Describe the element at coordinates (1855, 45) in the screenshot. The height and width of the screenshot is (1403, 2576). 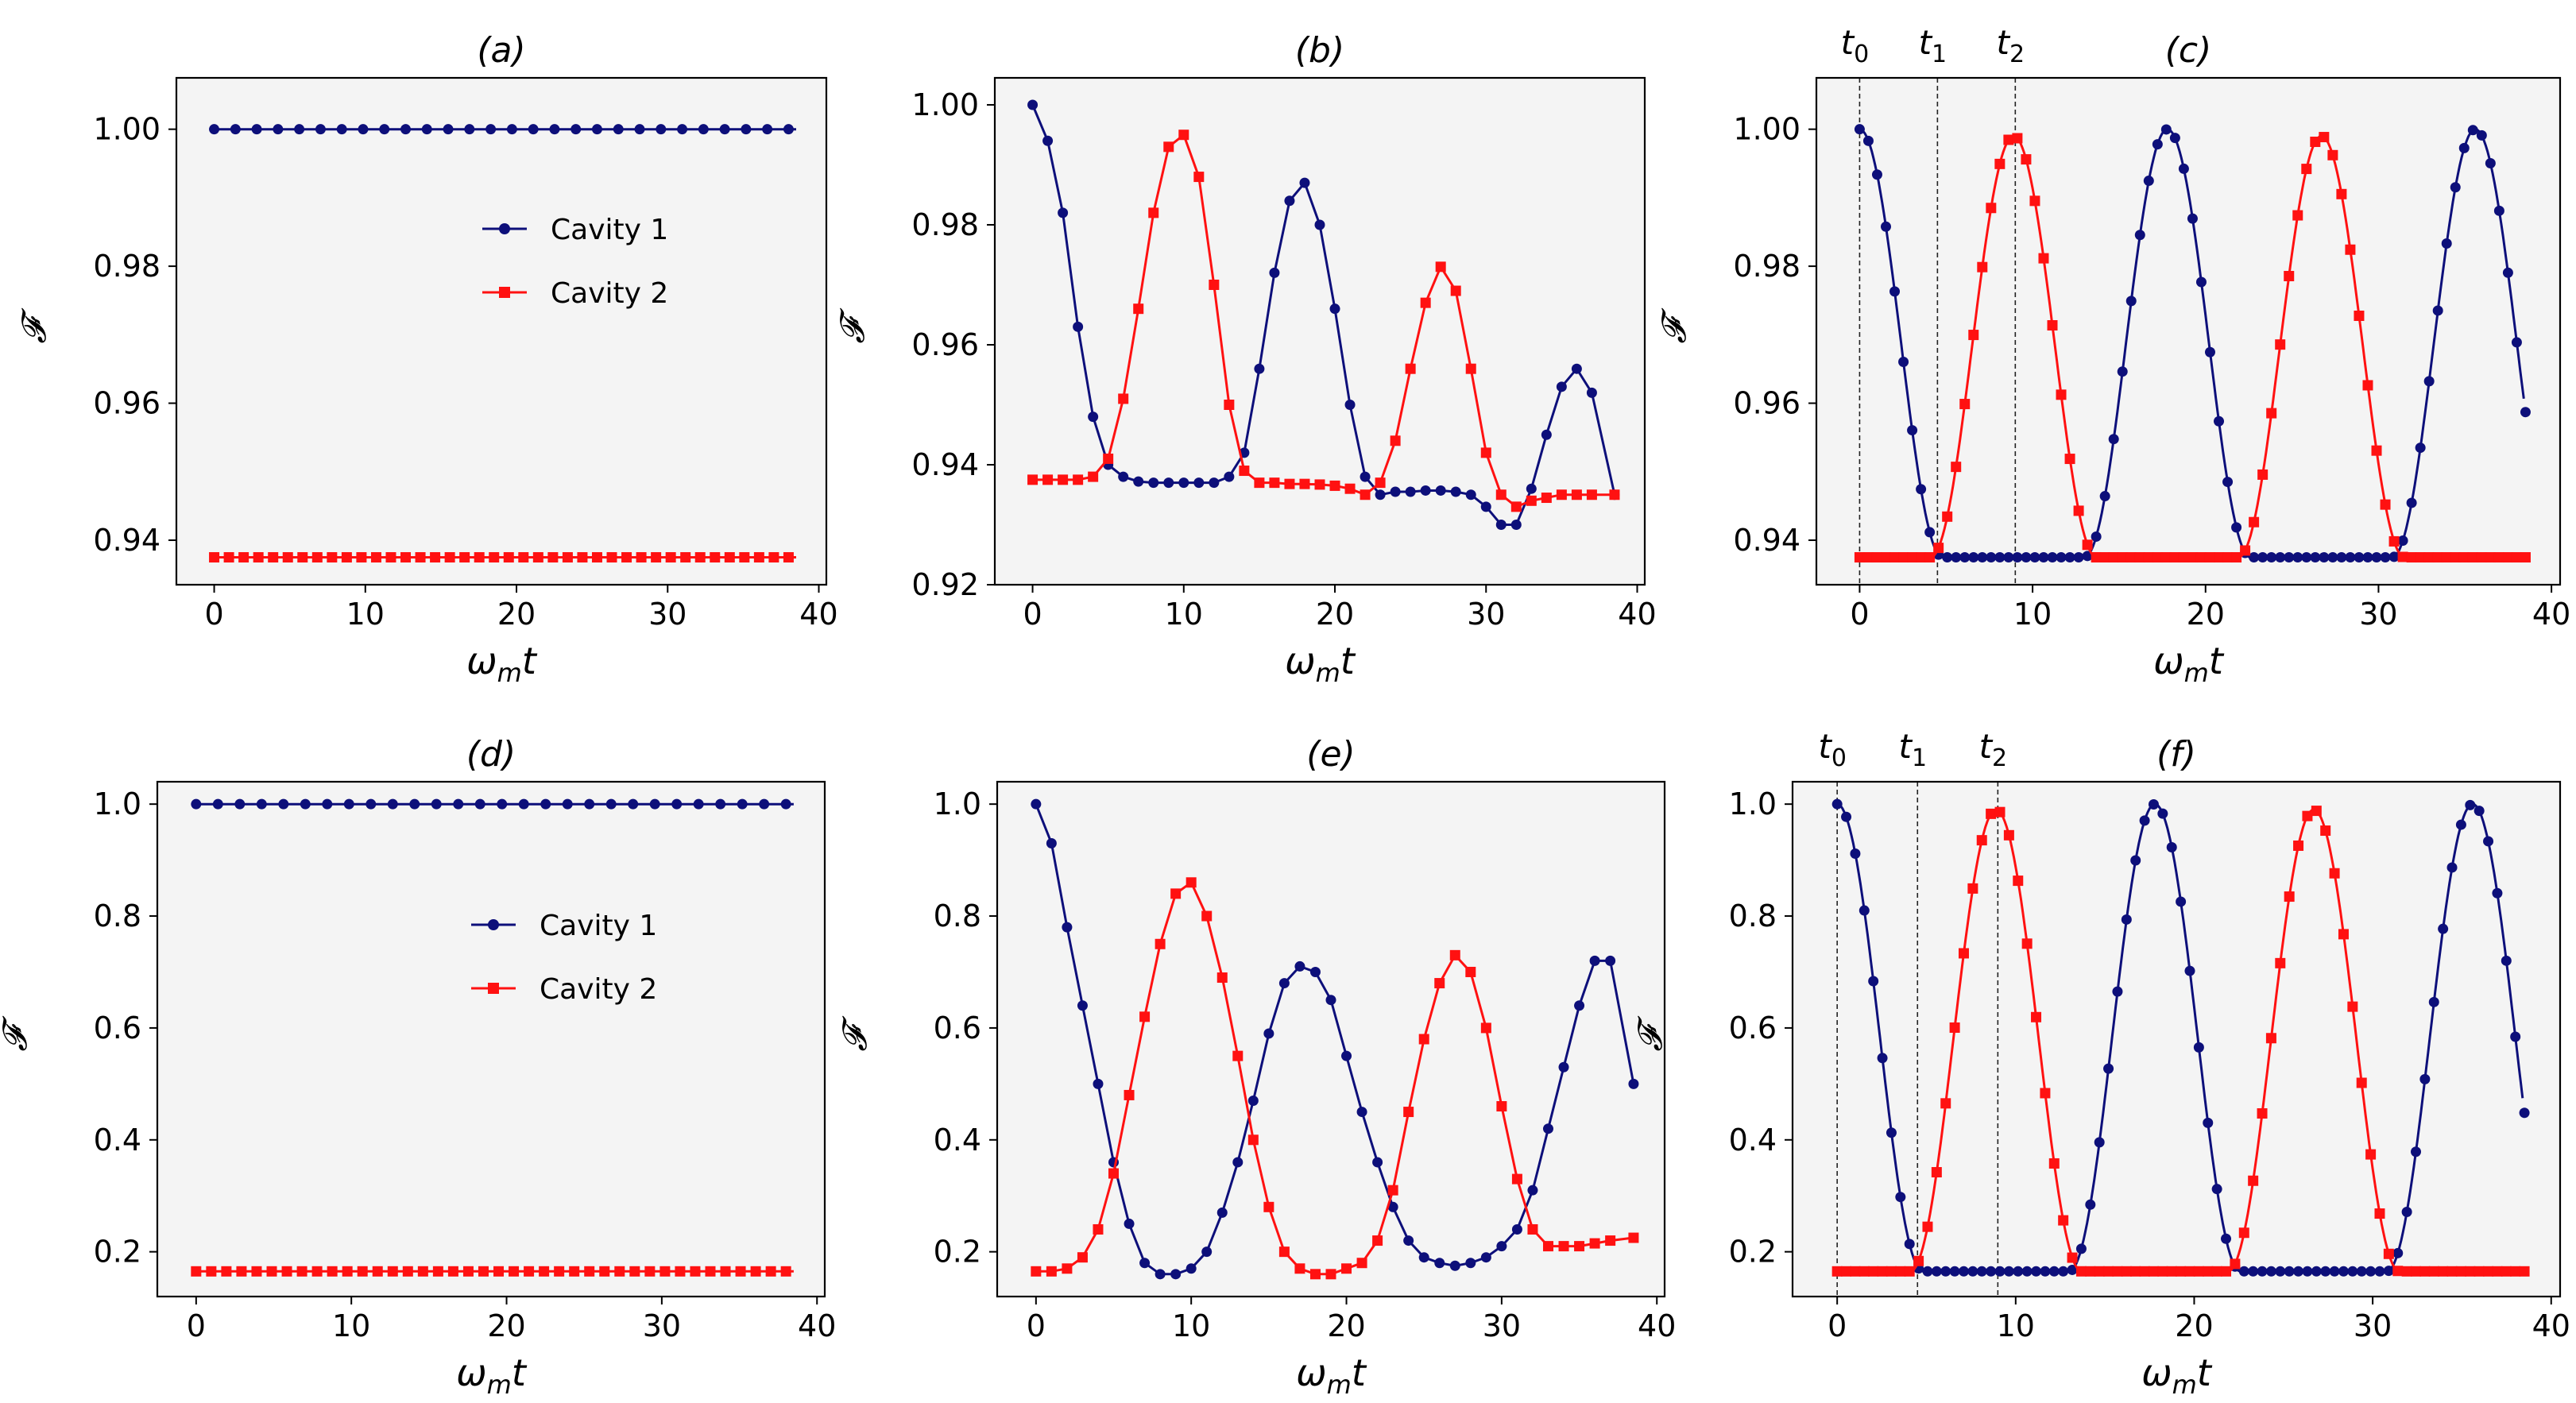
I see `vline-label-t0: t0` at that location.